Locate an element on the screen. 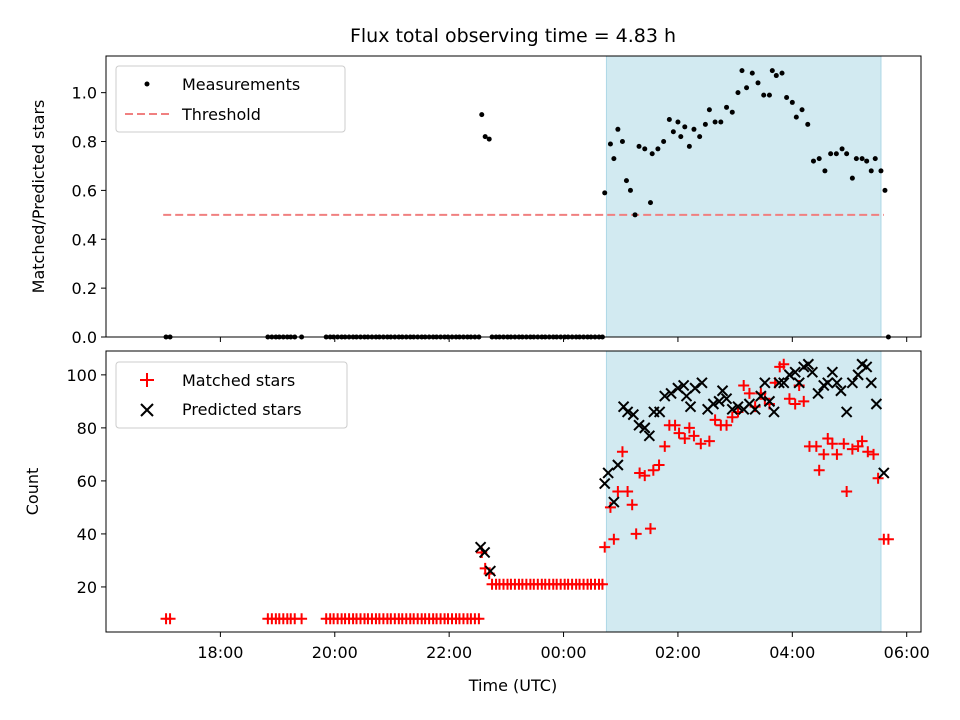 The height and width of the screenshot is (720, 960). legend-matched-label: Matched stars is located at coordinates (238, 380).